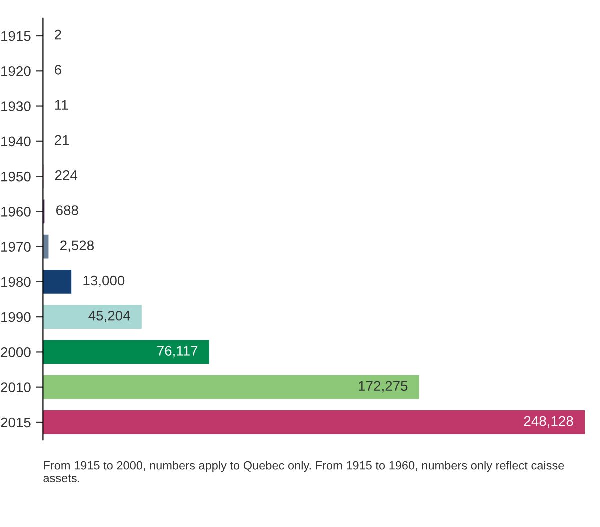 The height and width of the screenshot is (527, 600). I want to click on data-label: 248,128, so click(549, 422).